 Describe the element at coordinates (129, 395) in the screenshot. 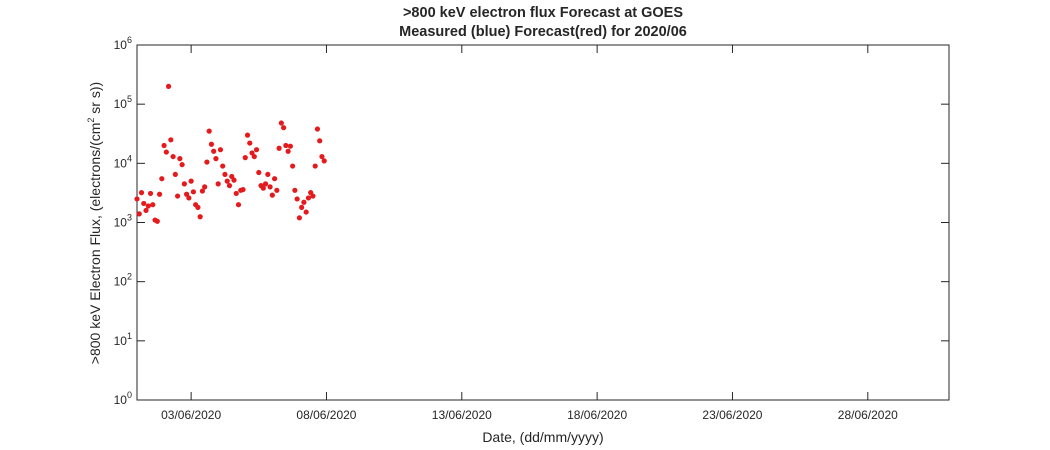

I see `y-tick-exponent: 0` at that location.